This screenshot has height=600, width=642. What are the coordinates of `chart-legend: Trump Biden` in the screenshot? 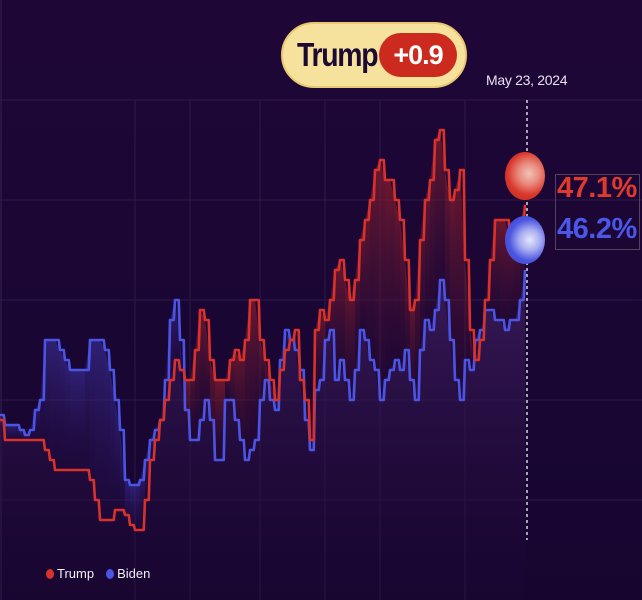 It's located at (104, 573).